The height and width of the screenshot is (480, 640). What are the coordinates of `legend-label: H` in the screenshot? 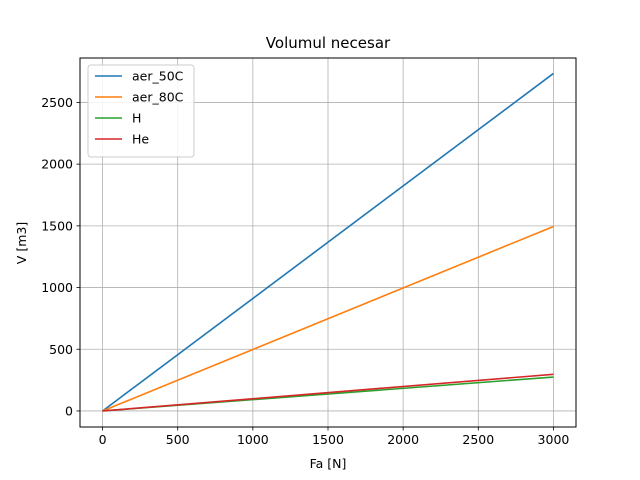 It's located at (136, 118).